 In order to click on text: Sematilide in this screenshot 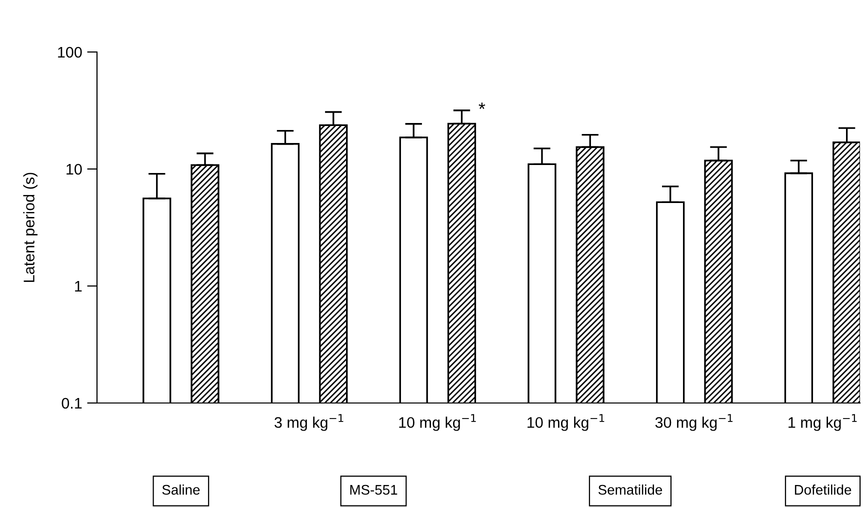, I will do `click(630, 489)`.